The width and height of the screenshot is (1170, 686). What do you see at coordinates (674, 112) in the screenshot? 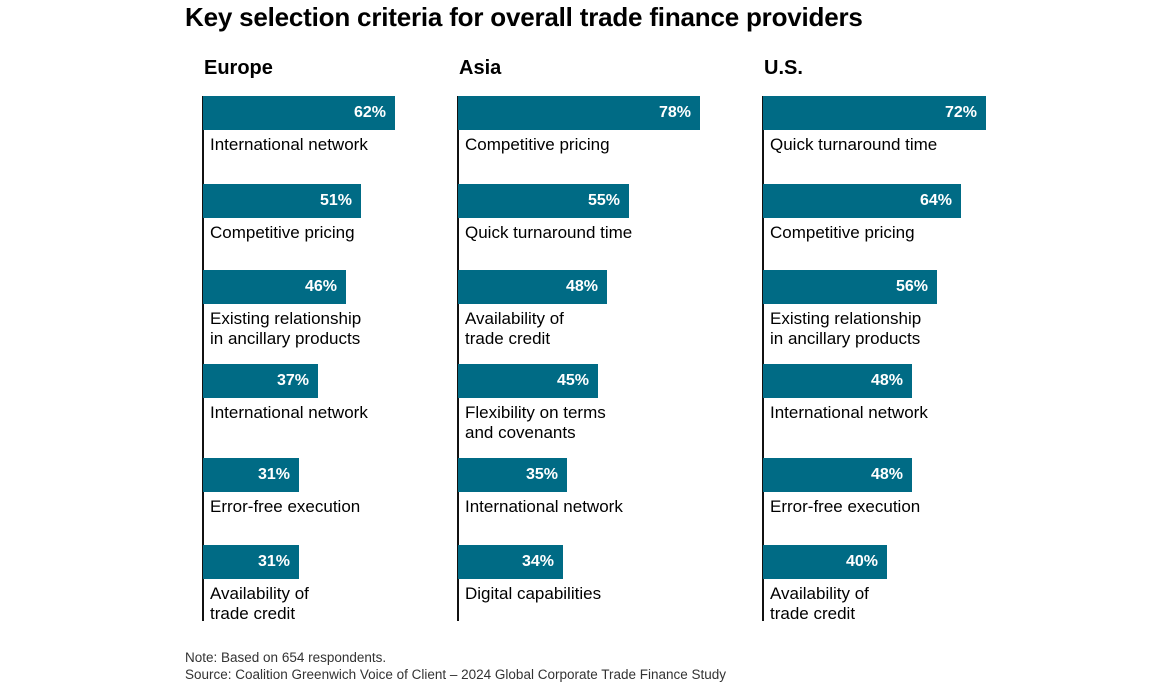
I see `bar-value-label: 78%` at bounding box center [674, 112].